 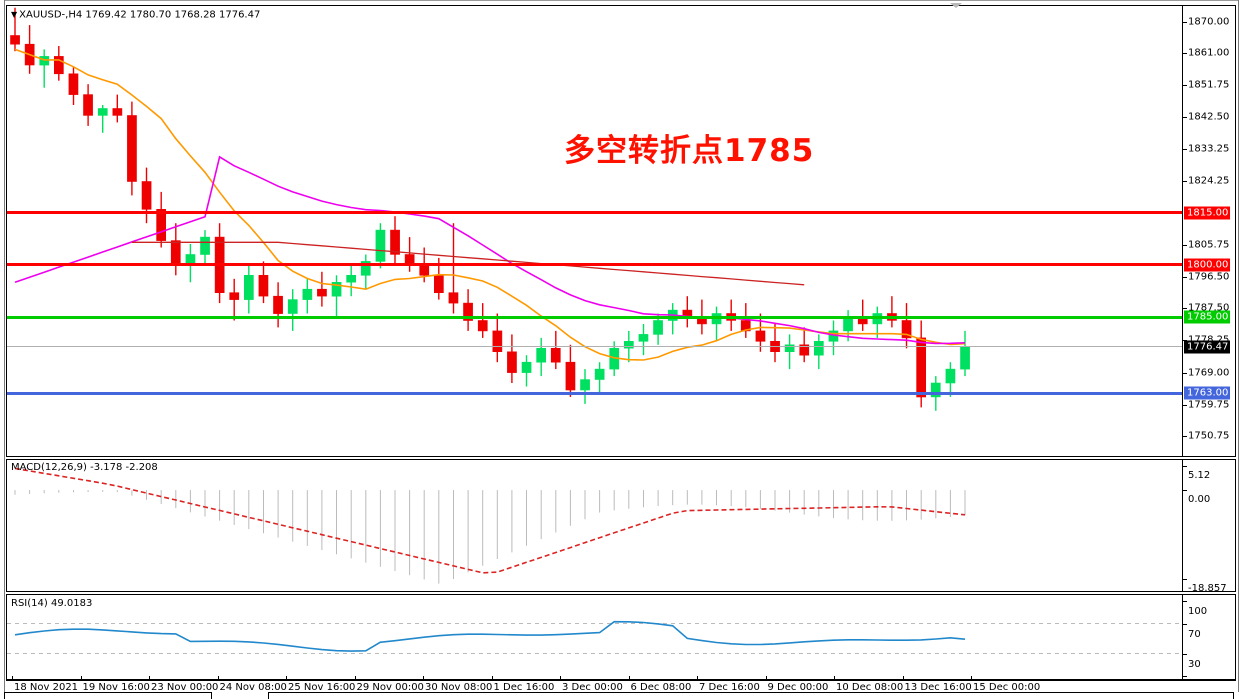 I want to click on bottom-tab-left, so click(x=108, y=695).